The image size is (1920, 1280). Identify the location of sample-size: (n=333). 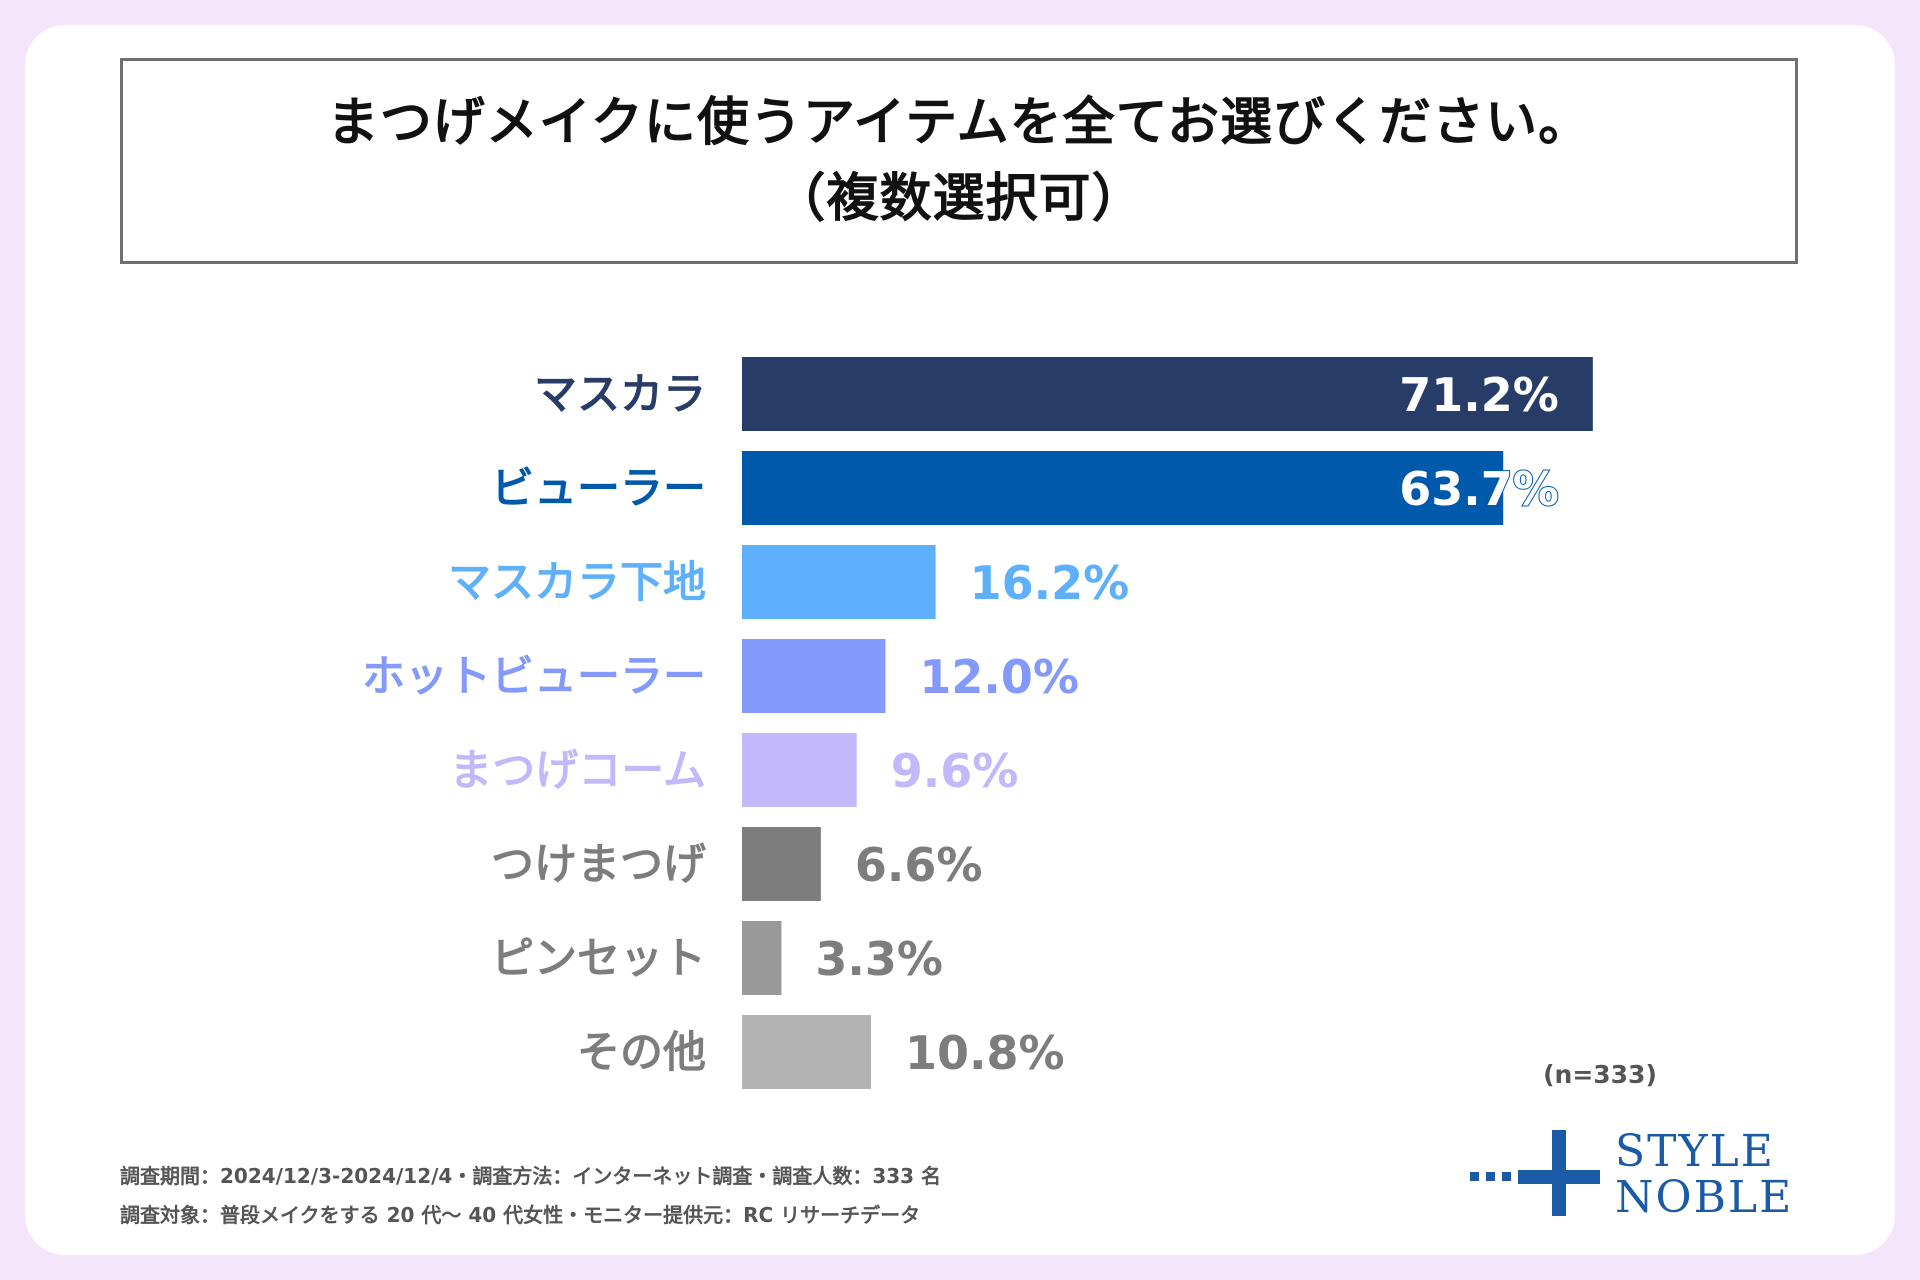
(1600, 1074).